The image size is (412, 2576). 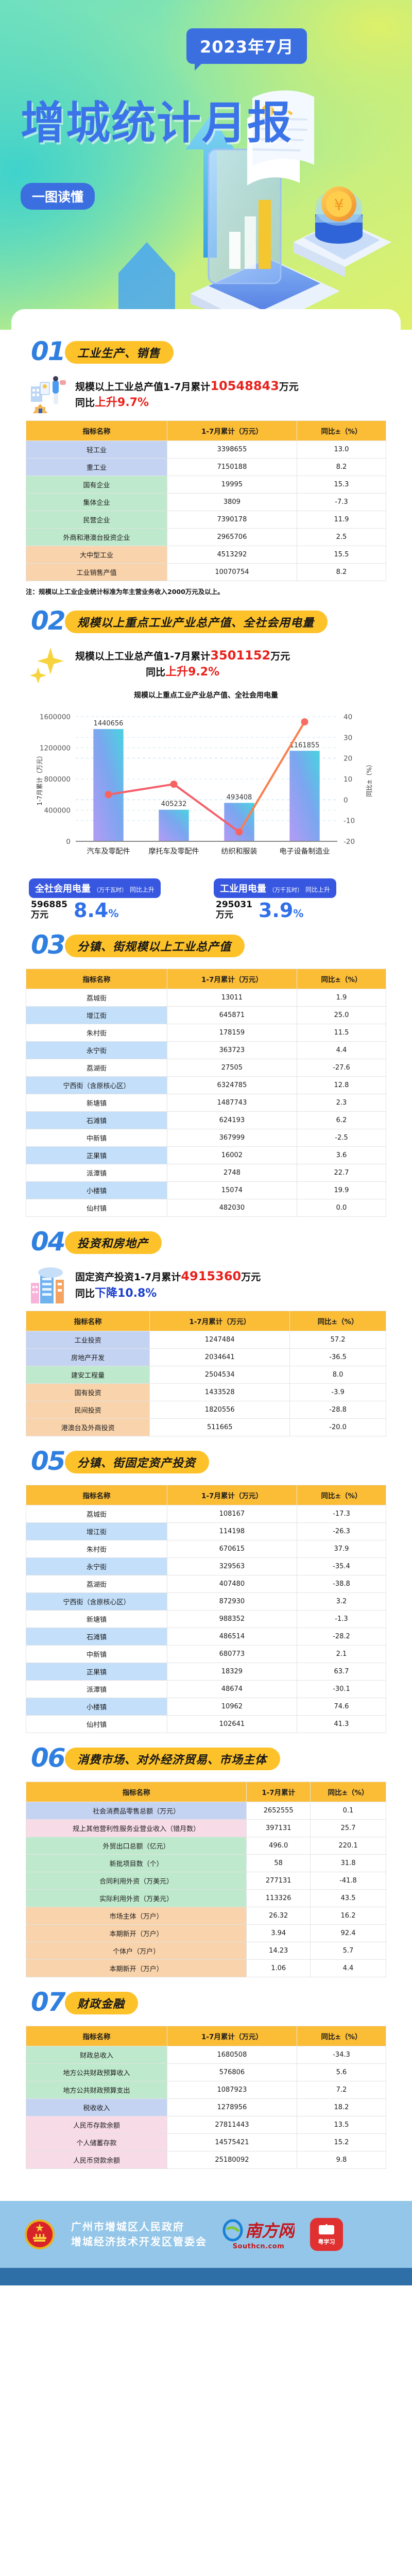 What do you see at coordinates (206, 449) in the screenshot?
I see `table-row: 轻工业 3398655 13.0` at bounding box center [206, 449].